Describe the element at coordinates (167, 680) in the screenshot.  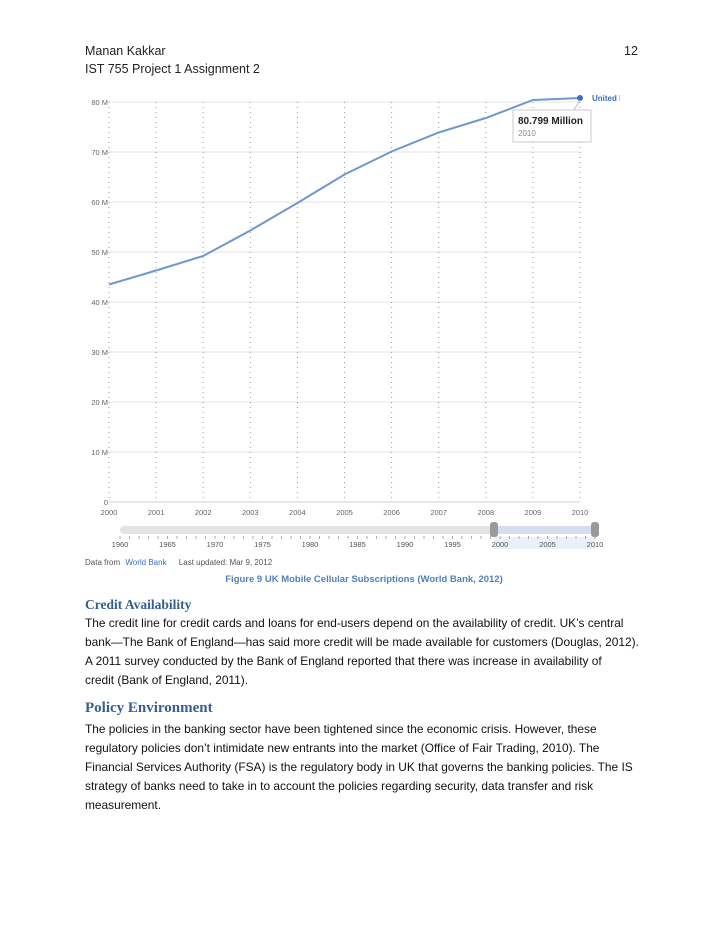
I see `paragraph-line: credit (Bank of England, 2011).` at that location.